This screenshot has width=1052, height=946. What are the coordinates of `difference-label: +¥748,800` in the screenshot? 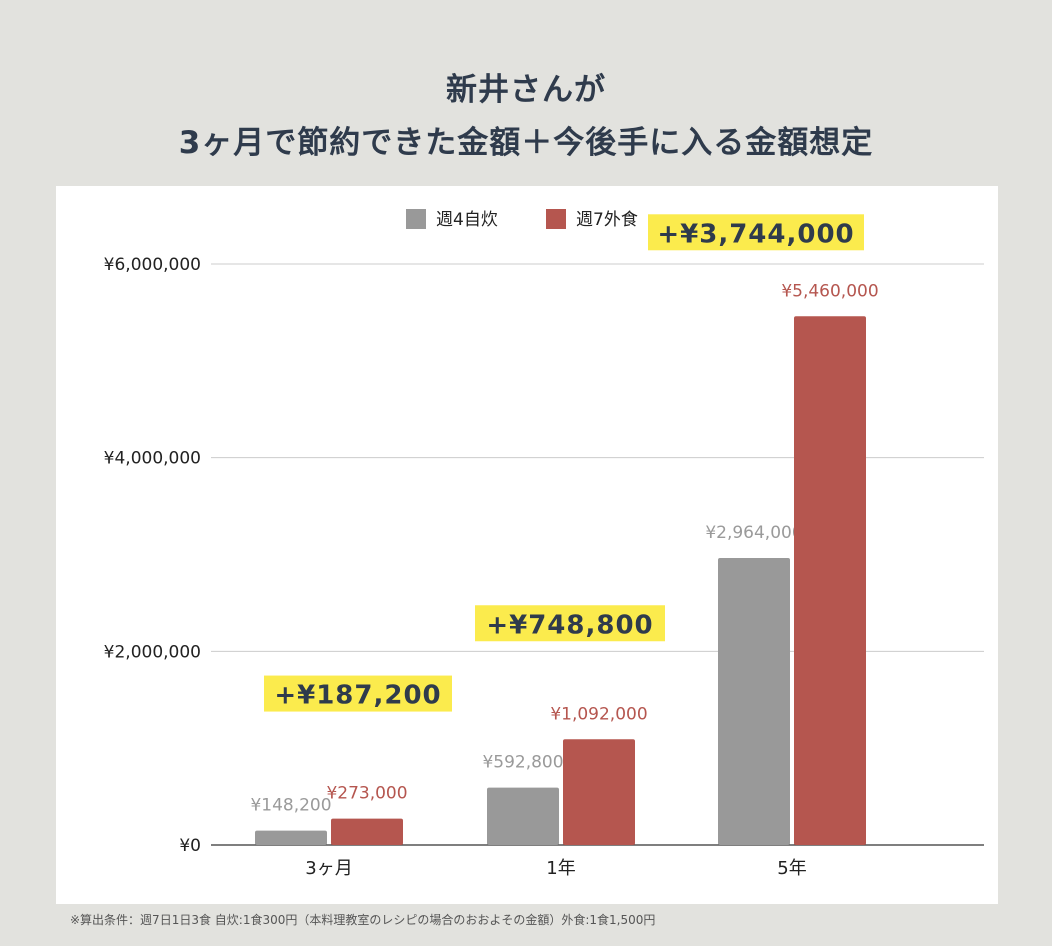 It's located at (569, 625).